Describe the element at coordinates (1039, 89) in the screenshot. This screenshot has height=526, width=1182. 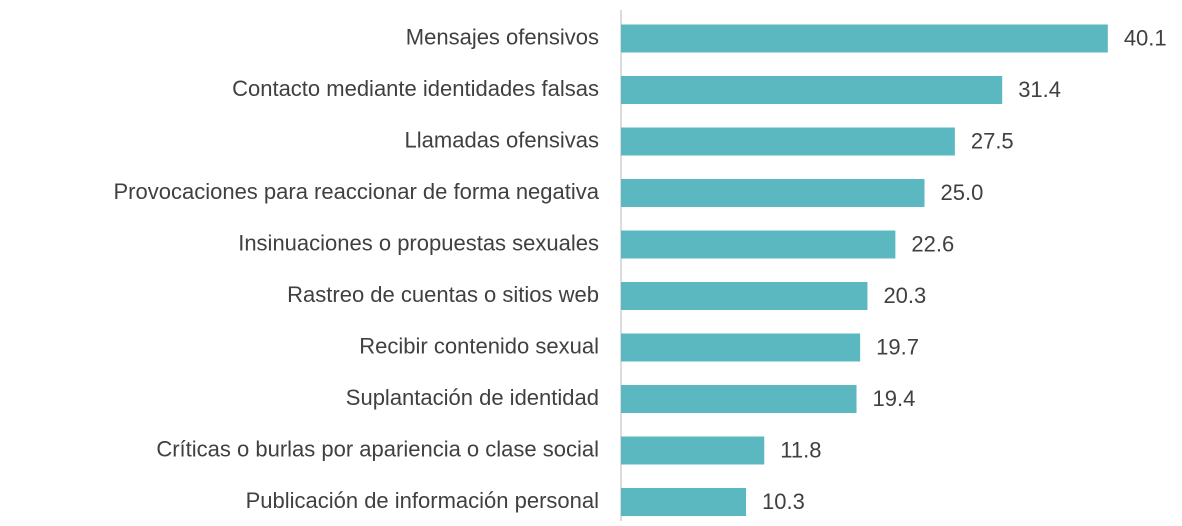
I see `value-label: 31.4` at that location.